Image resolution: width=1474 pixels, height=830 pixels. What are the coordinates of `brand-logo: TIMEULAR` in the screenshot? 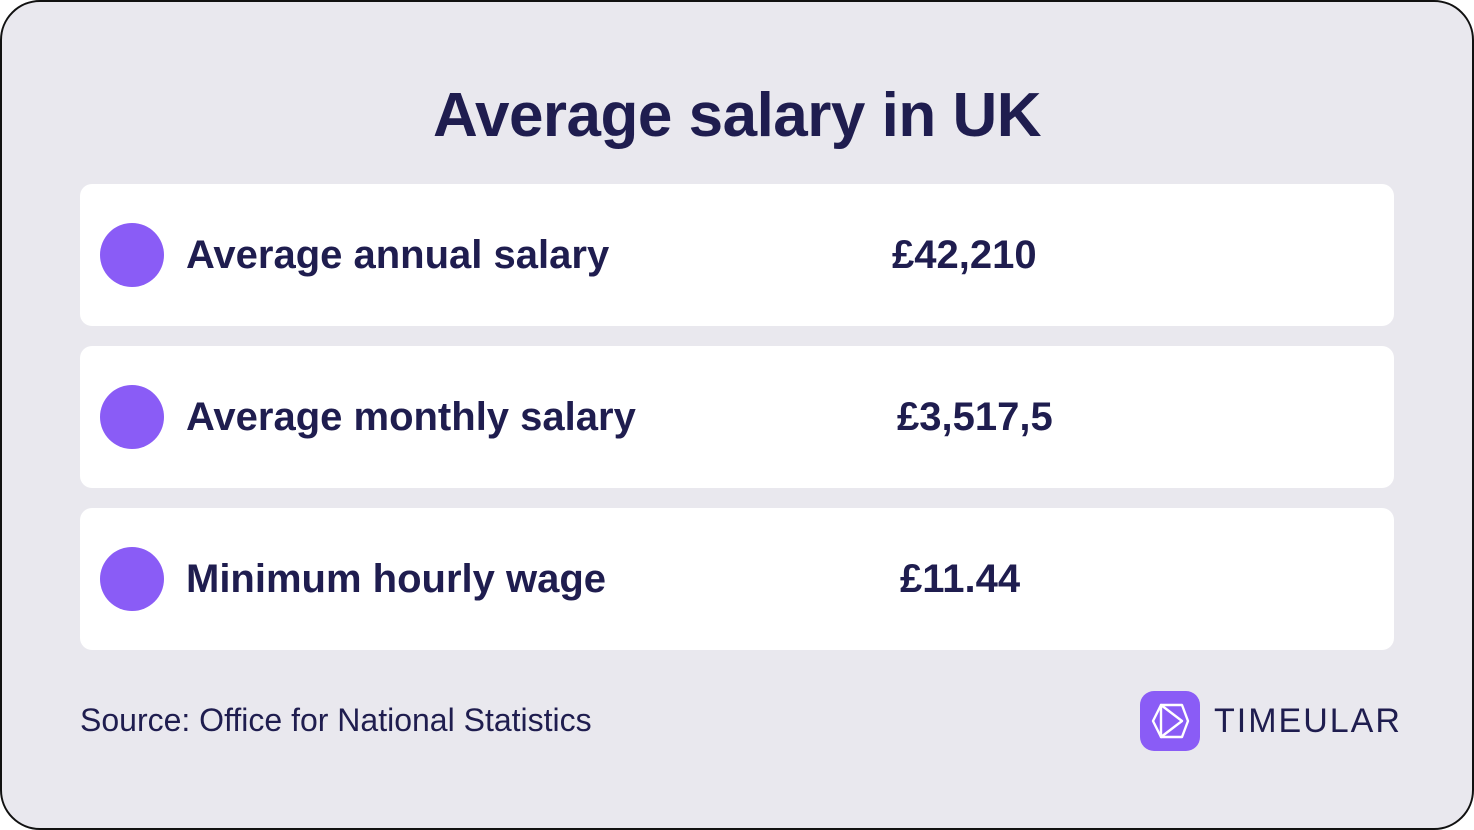 It's located at (1271, 721).